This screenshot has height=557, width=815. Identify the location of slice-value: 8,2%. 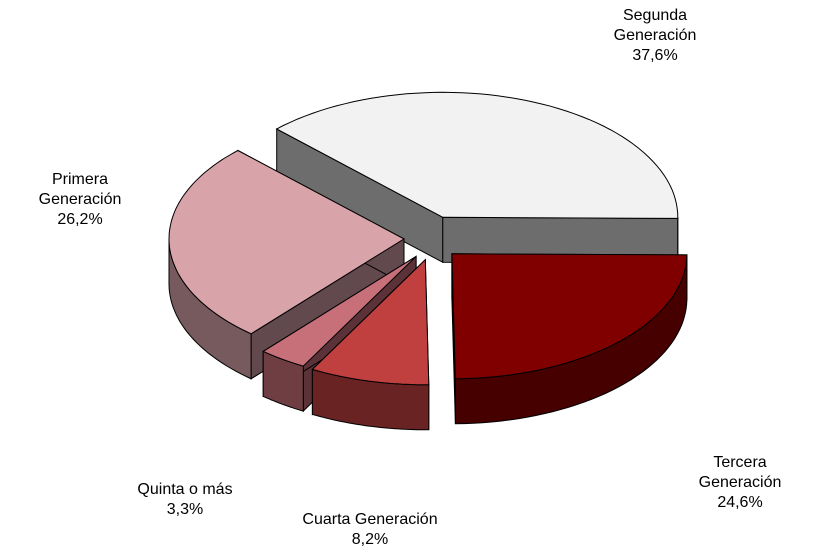
(370, 539).